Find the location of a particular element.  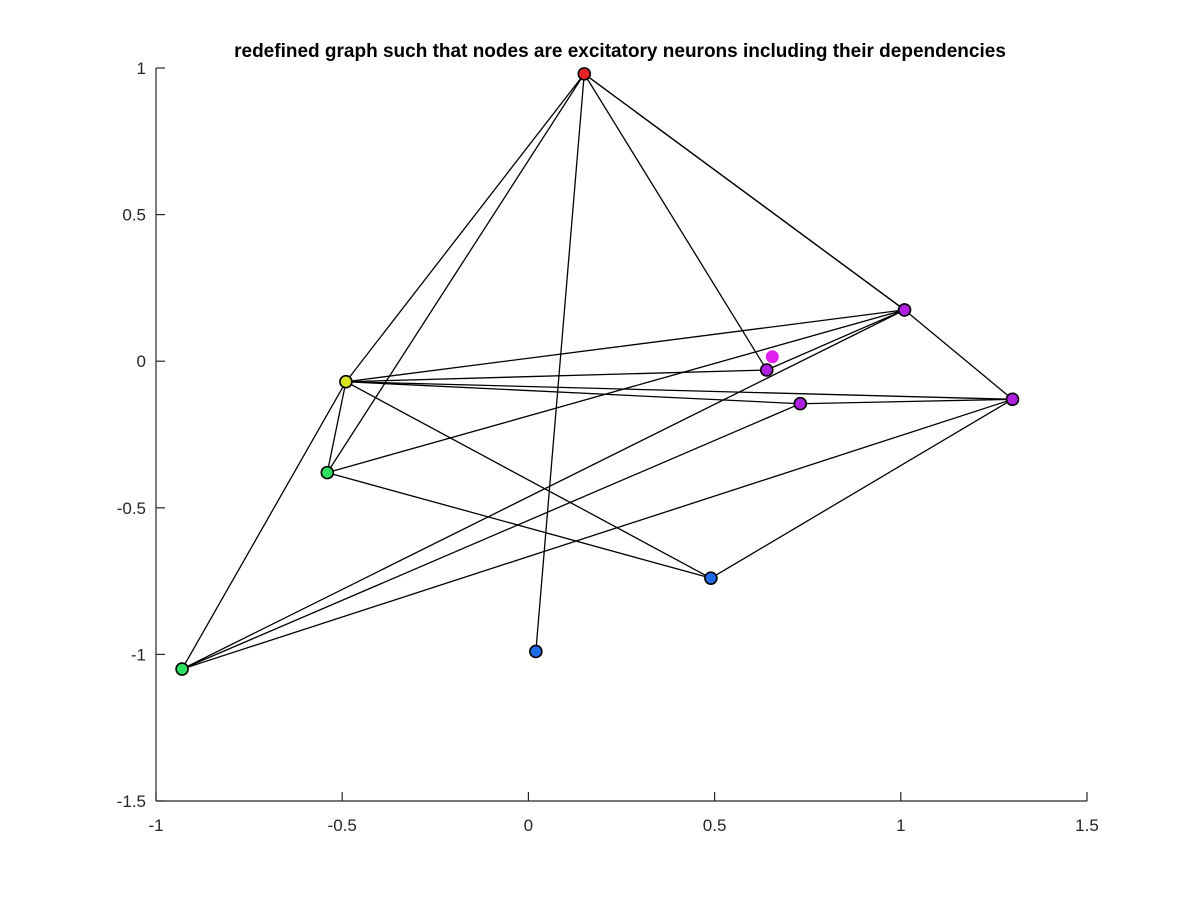

y-tick-label: -0.5 is located at coordinates (131, 508).